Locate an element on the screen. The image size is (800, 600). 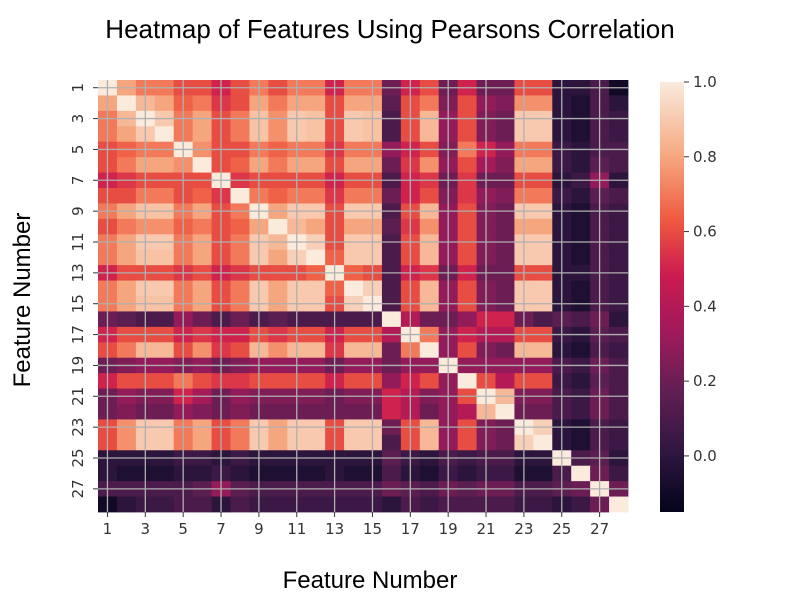
x-tick-label: 23 is located at coordinates (523, 529).